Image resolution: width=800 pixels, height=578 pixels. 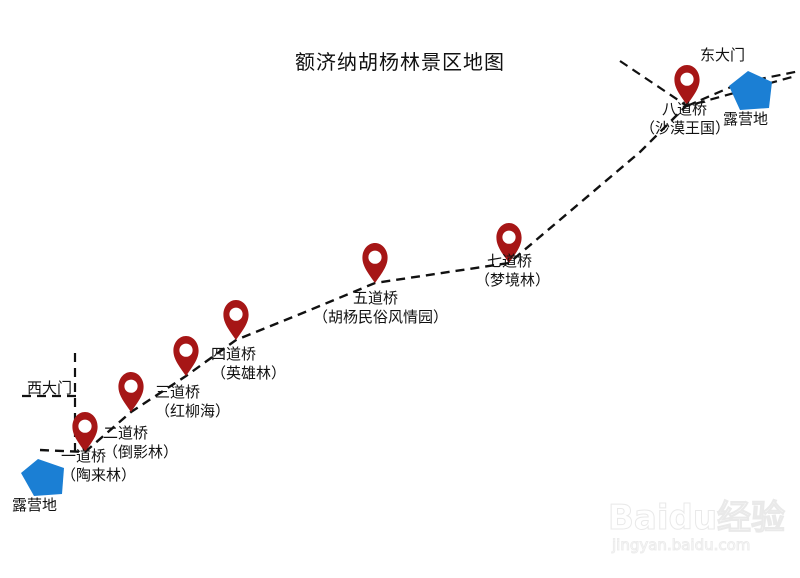 I want to click on poi-sub-bridge-3: （红柳海）, so click(x=193, y=411).